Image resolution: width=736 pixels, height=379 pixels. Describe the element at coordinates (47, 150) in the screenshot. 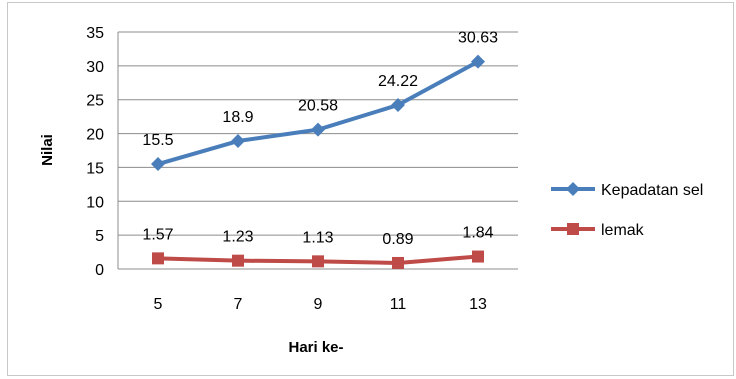

I see `y-axis-title: Nilai` at that location.